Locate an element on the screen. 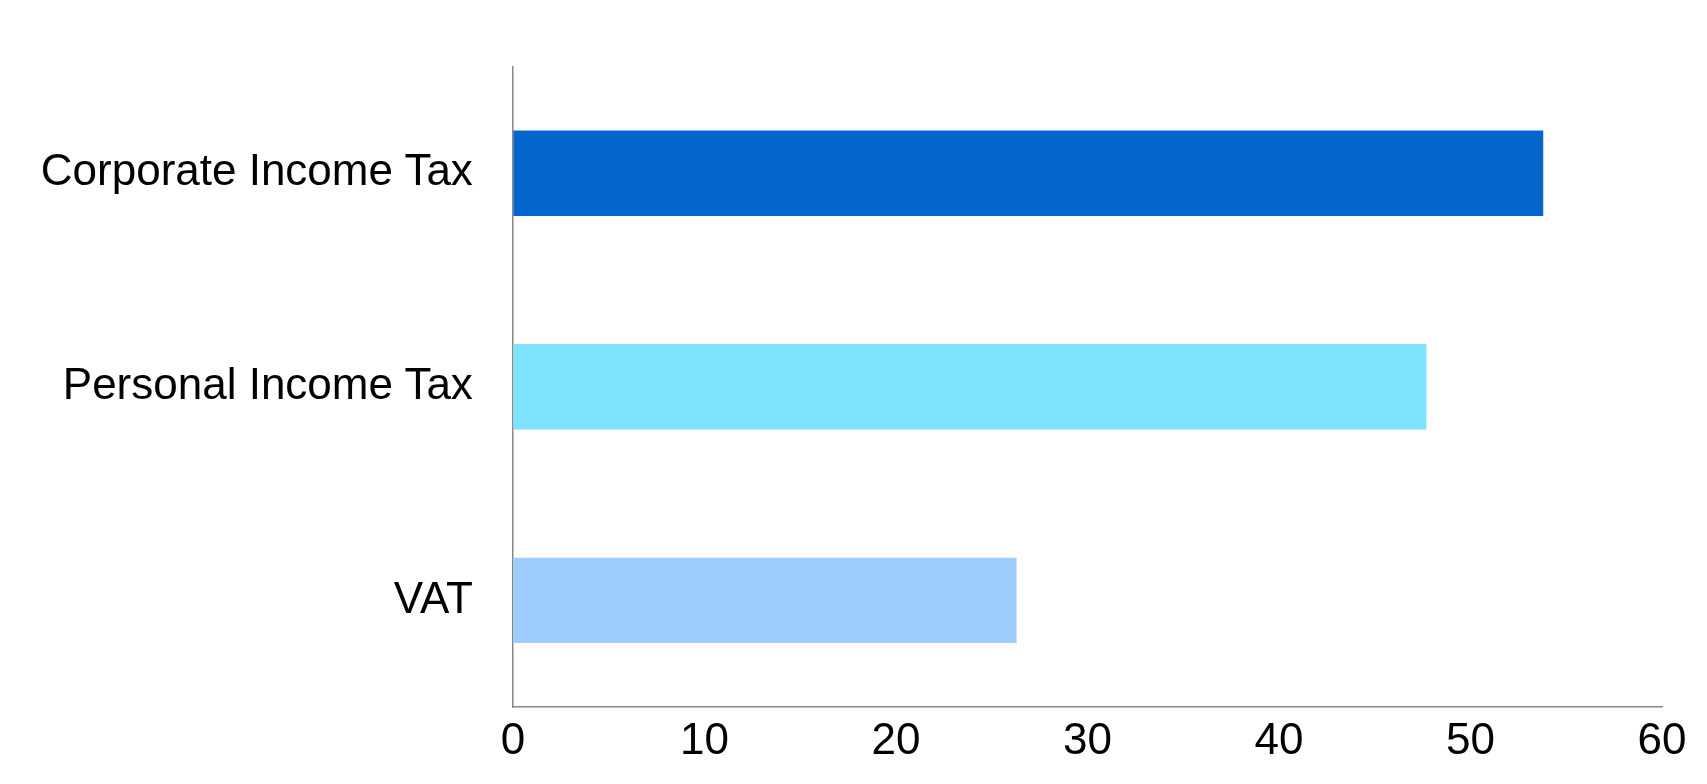 Image resolution: width=1707 pixels, height=784 pixels. y-tick-label: Corporate Income Tax is located at coordinates (256, 170).